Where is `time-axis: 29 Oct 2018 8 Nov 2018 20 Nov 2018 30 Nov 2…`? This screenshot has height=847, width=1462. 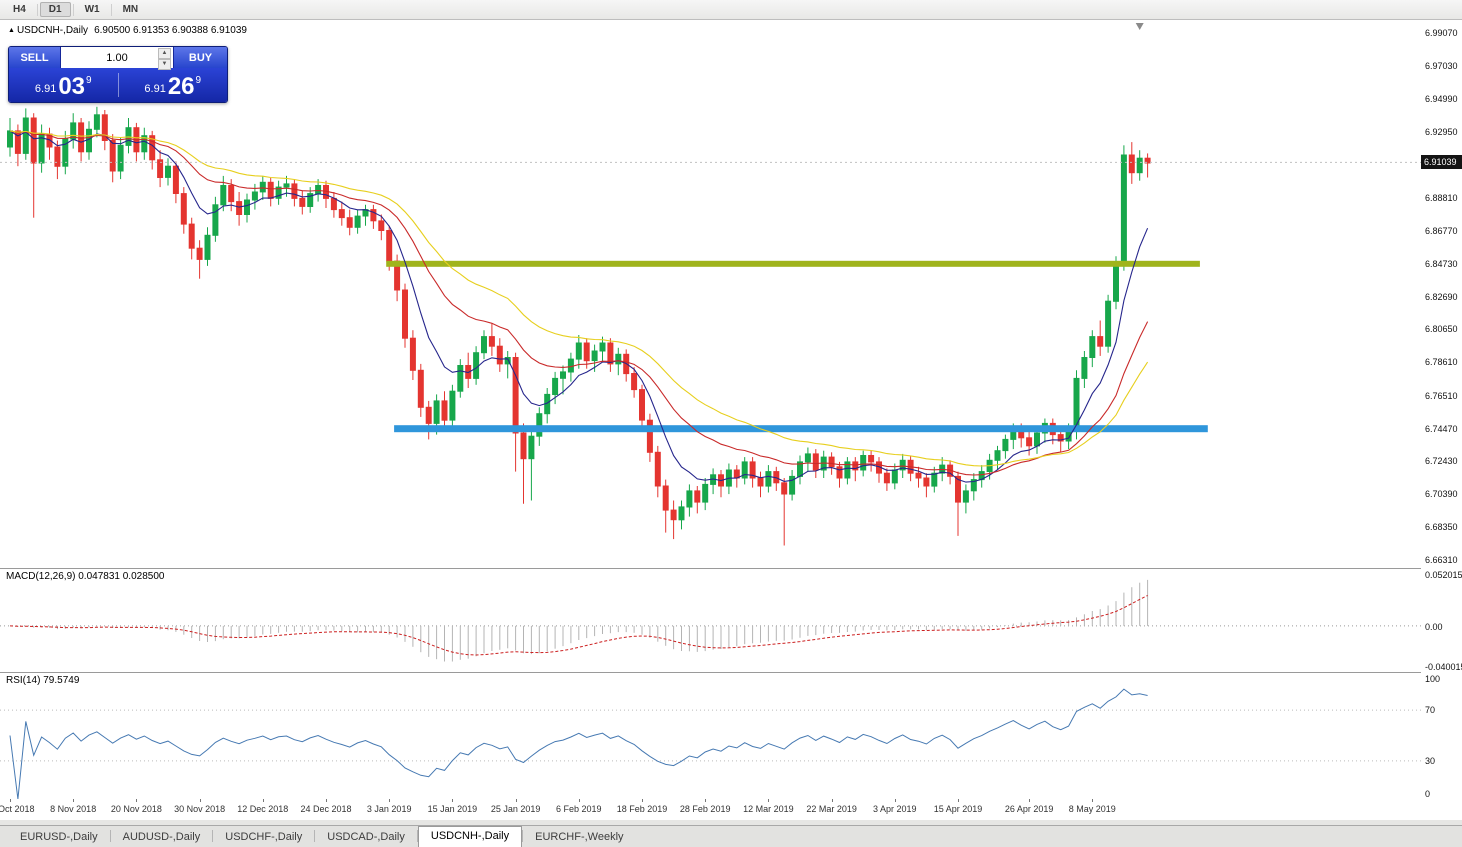
time-axis: 29 Oct 2018 8 Nov 2018 20 Nov 2018 30 Nov 2… is located at coordinates (710, 809).